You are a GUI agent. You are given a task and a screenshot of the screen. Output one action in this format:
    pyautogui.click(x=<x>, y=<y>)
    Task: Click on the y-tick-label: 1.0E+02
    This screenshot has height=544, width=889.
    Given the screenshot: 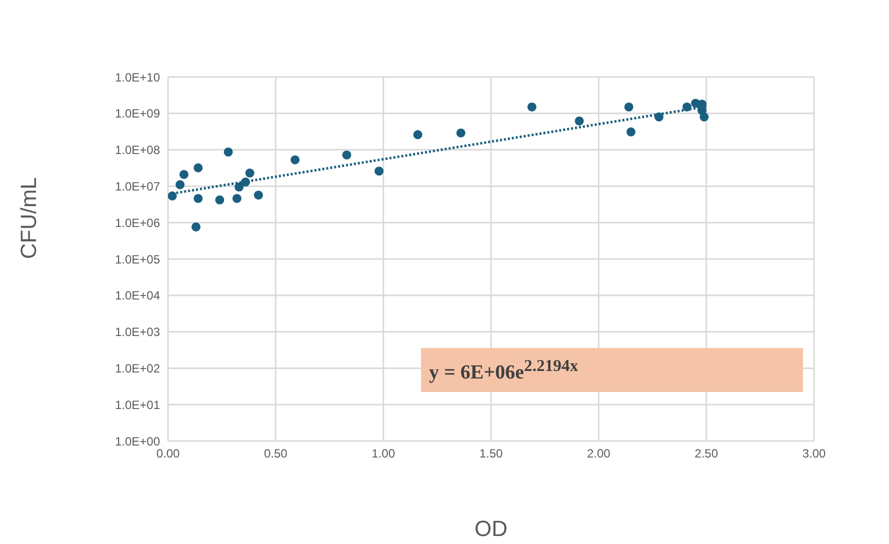 What is the action you would take?
    pyautogui.click(x=137, y=368)
    